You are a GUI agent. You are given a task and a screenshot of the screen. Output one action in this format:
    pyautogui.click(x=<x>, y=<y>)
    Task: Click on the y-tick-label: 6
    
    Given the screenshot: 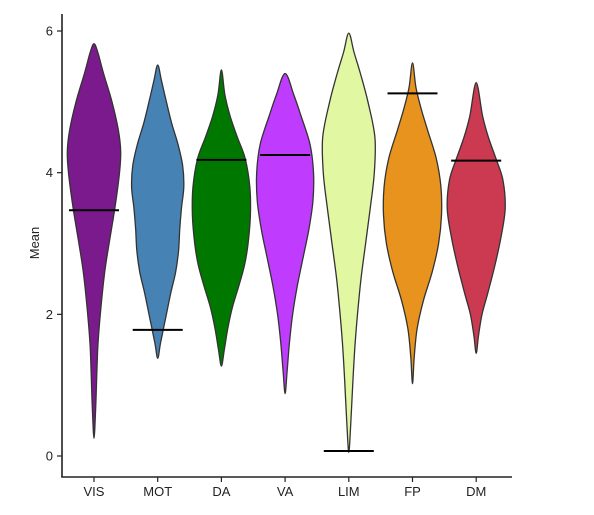 What is the action you would take?
    pyautogui.click(x=49, y=31)
    